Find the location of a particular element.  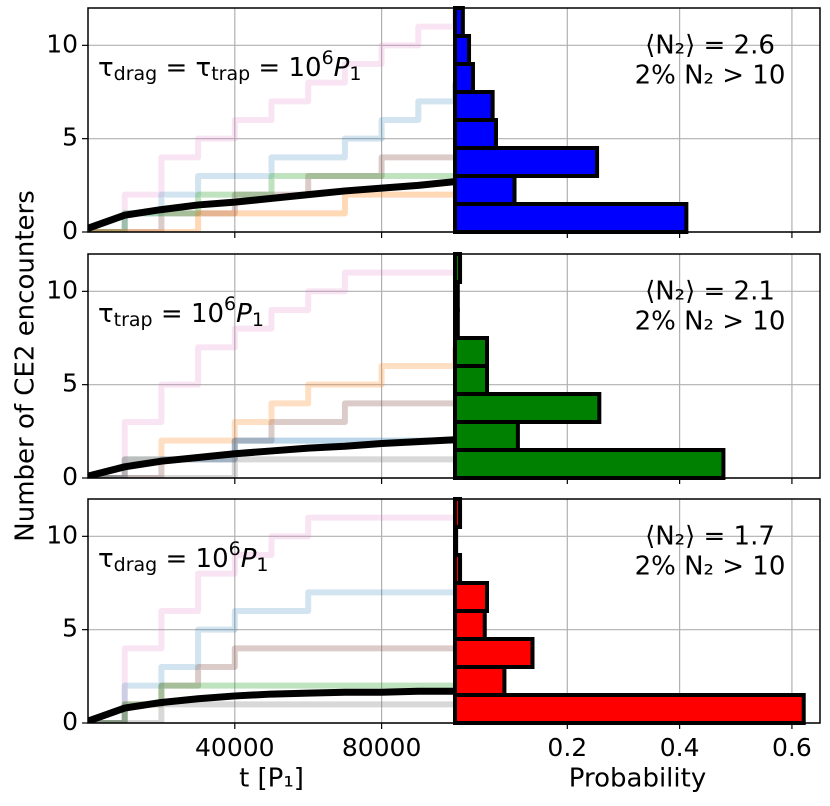

x-tick-label: 0.2 is located at coordinates (567, 747).